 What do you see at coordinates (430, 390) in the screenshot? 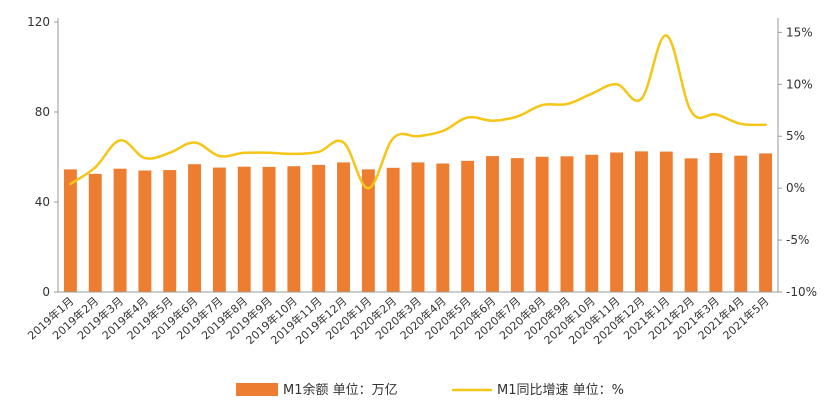
I see `legend: M1余额 单位：万亿 M1同比增速 单位：%` at bounding box center [430, 390].